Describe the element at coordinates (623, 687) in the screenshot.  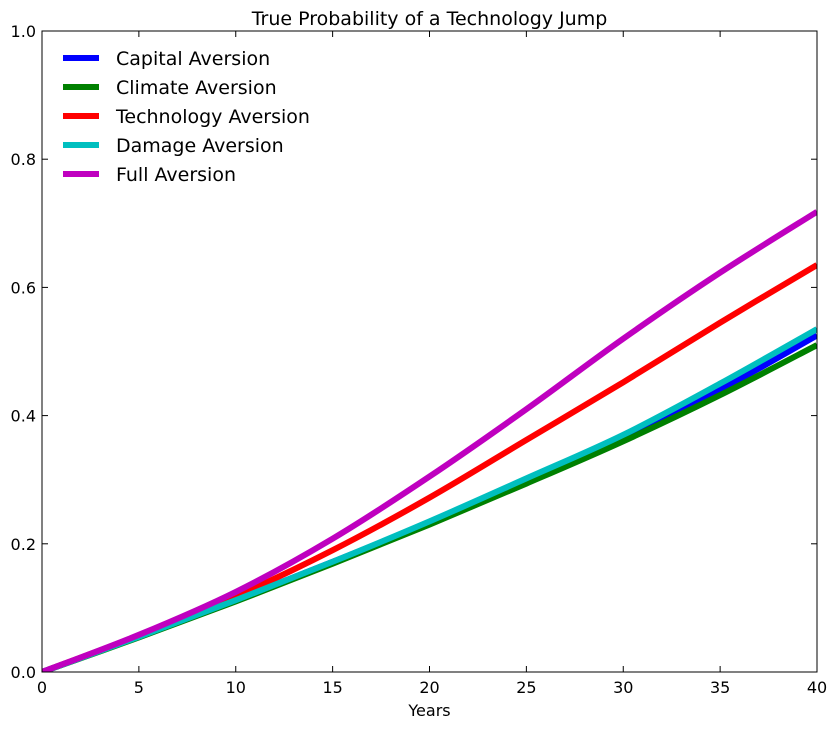
I see `x-tick-label: 30` at that location.